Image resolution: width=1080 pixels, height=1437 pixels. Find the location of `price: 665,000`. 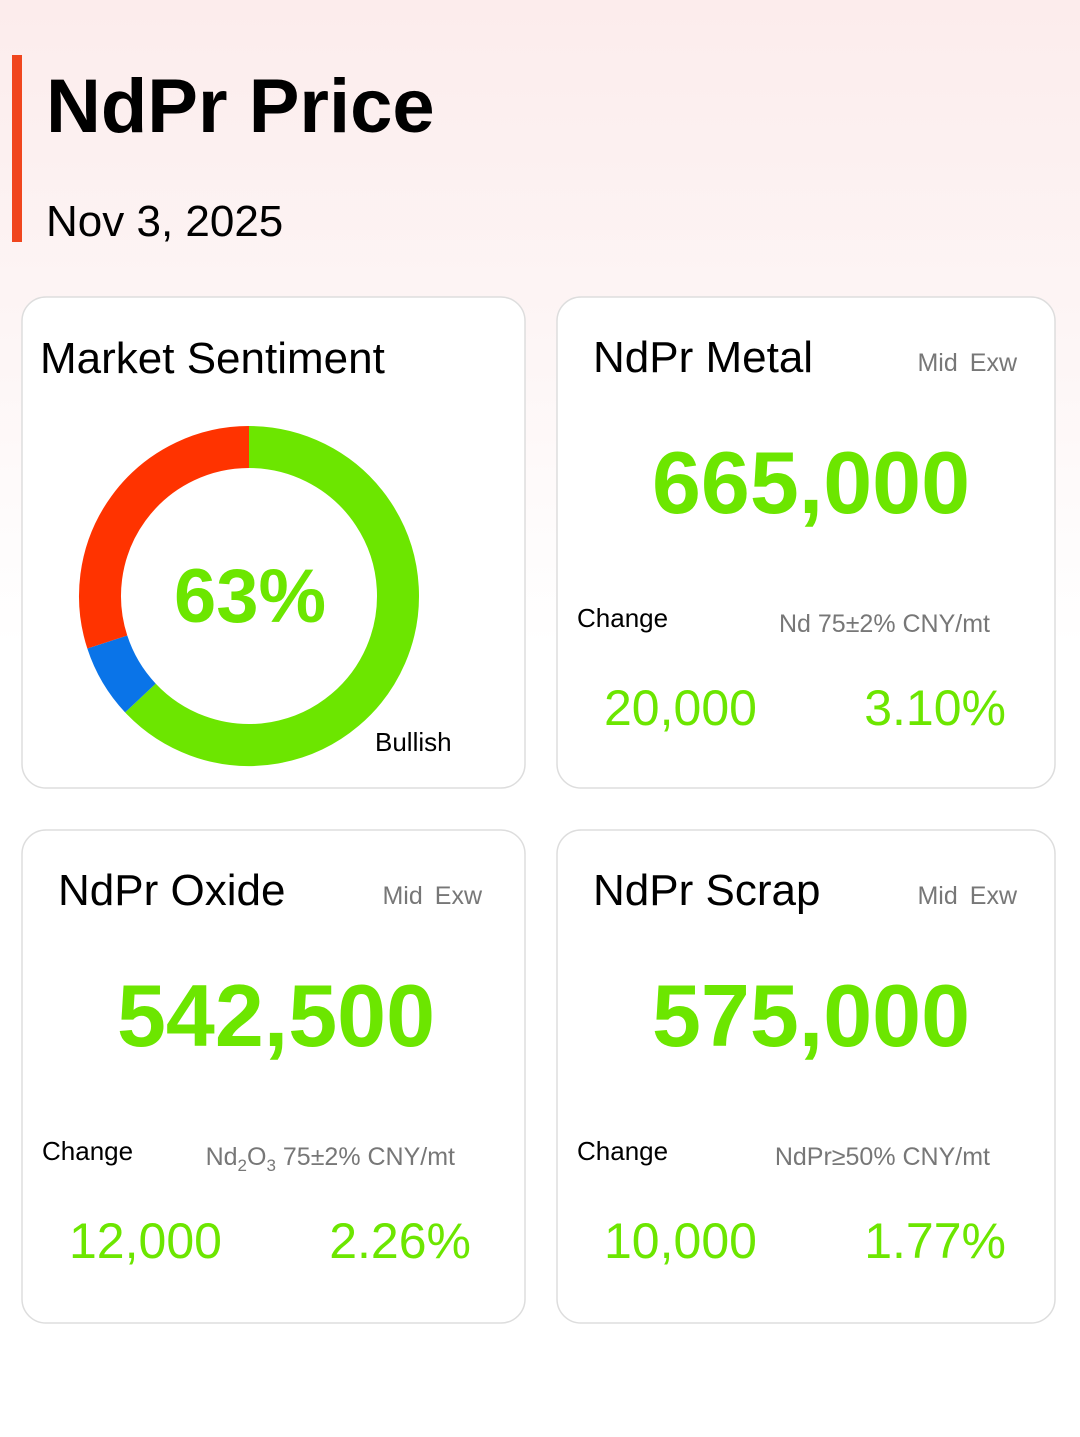

price: 665,000 is located at coordinates (811, 482).